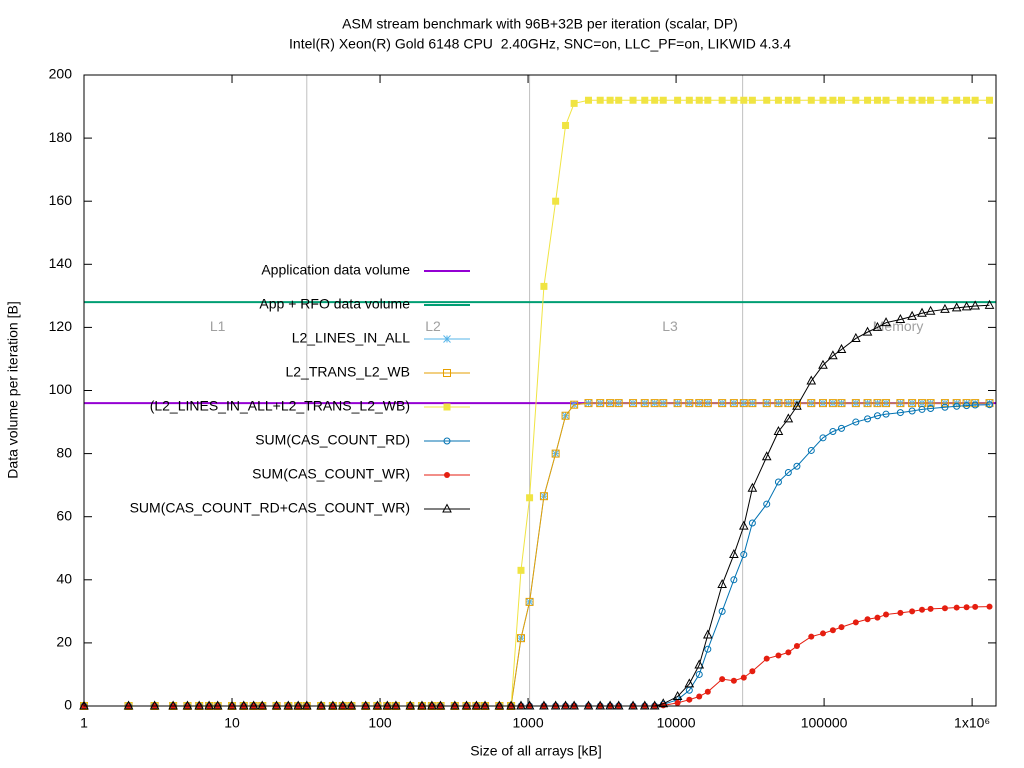 Image resolution: width=1024 pixels, height=768 pixels. What do you see at coordinates (670, 326) in the screenshot?
I see `region-label: L3` at bounding box center [670, 326].